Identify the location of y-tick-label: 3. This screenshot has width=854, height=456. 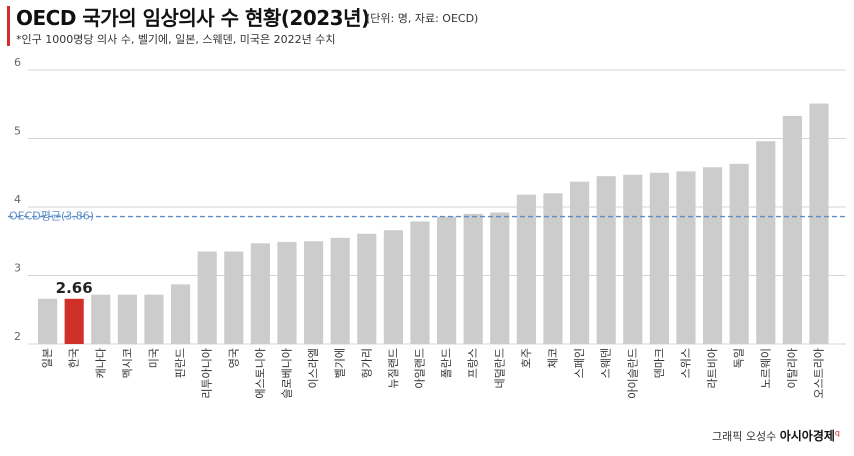
(17, 268).